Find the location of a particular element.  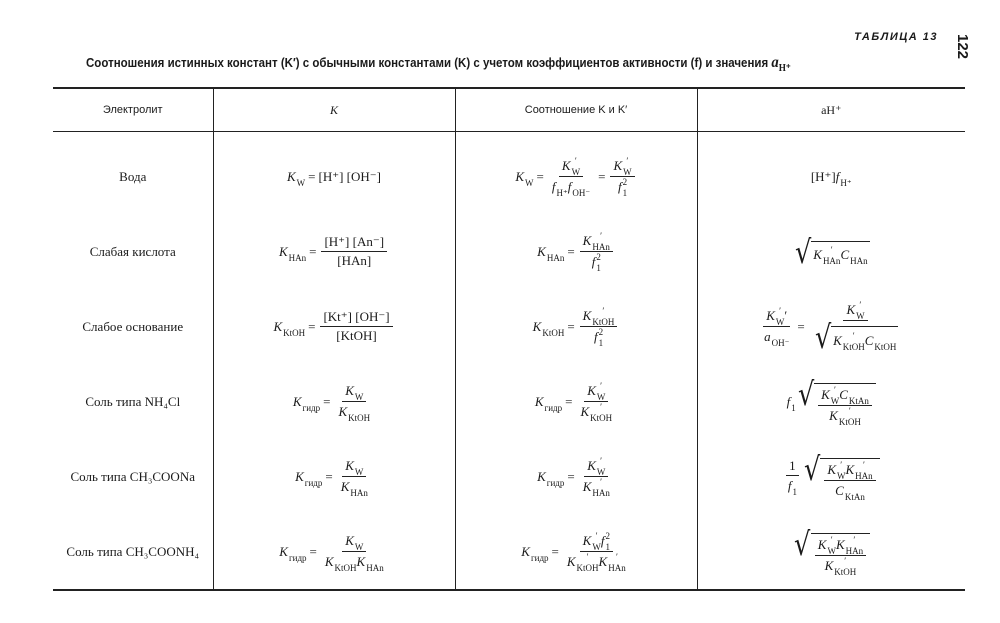

formula-text: [H⁺] is located at coordinates (823, 176).